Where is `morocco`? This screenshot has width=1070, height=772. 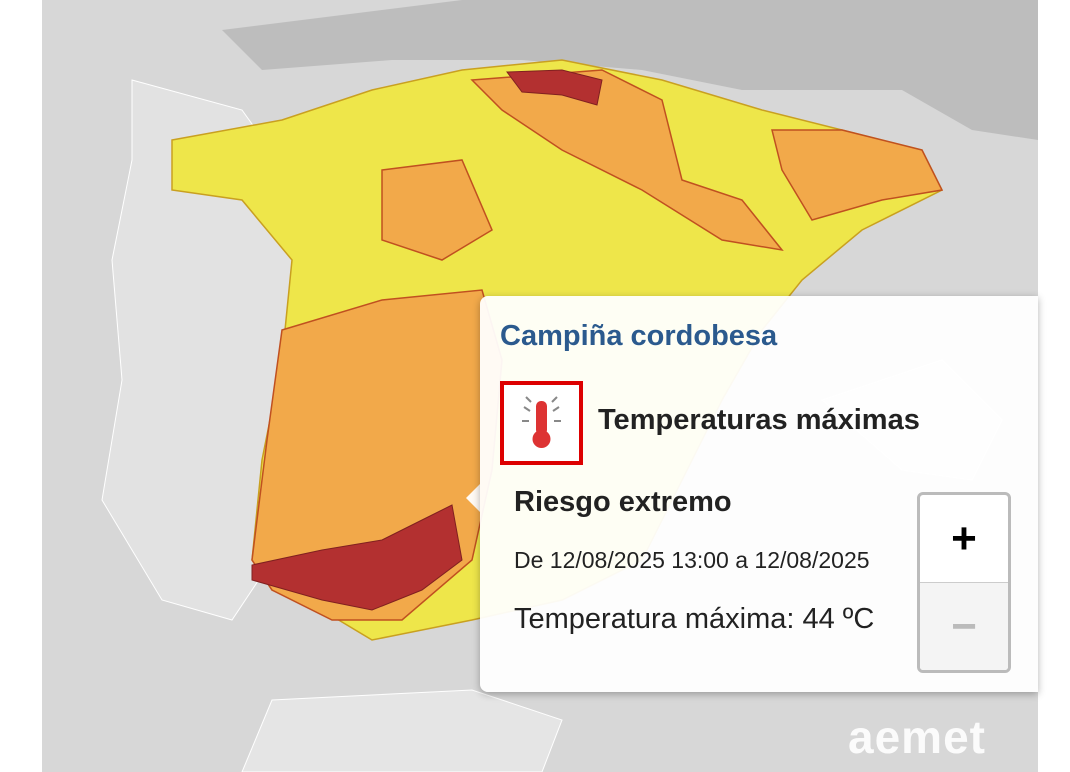
morocco is located at coordinates (402, 730).